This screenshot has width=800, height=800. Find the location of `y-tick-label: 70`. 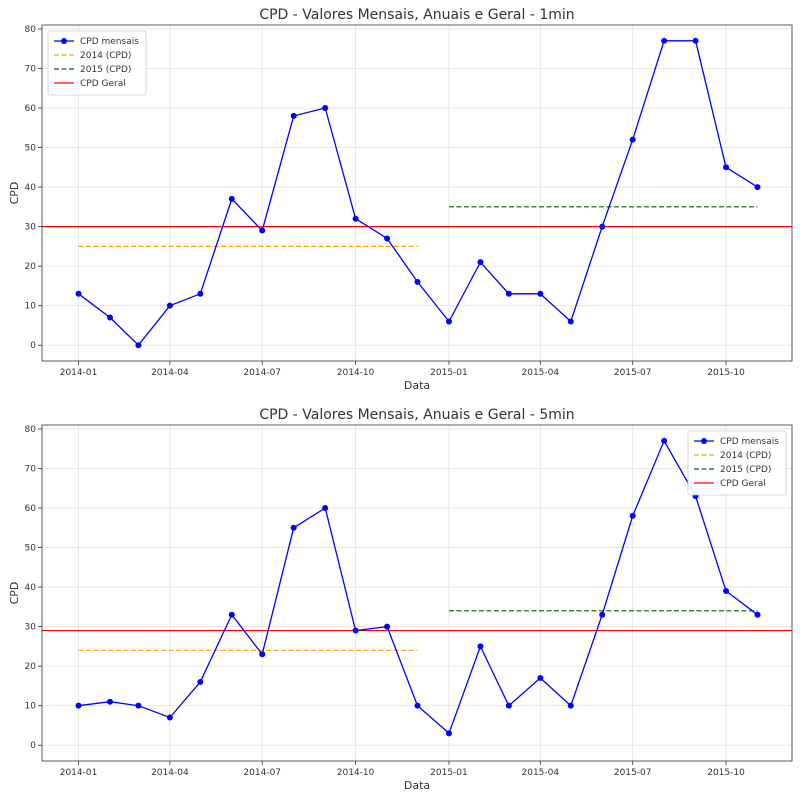

y-tick-label: 70 is located at coordinates (31, 469).